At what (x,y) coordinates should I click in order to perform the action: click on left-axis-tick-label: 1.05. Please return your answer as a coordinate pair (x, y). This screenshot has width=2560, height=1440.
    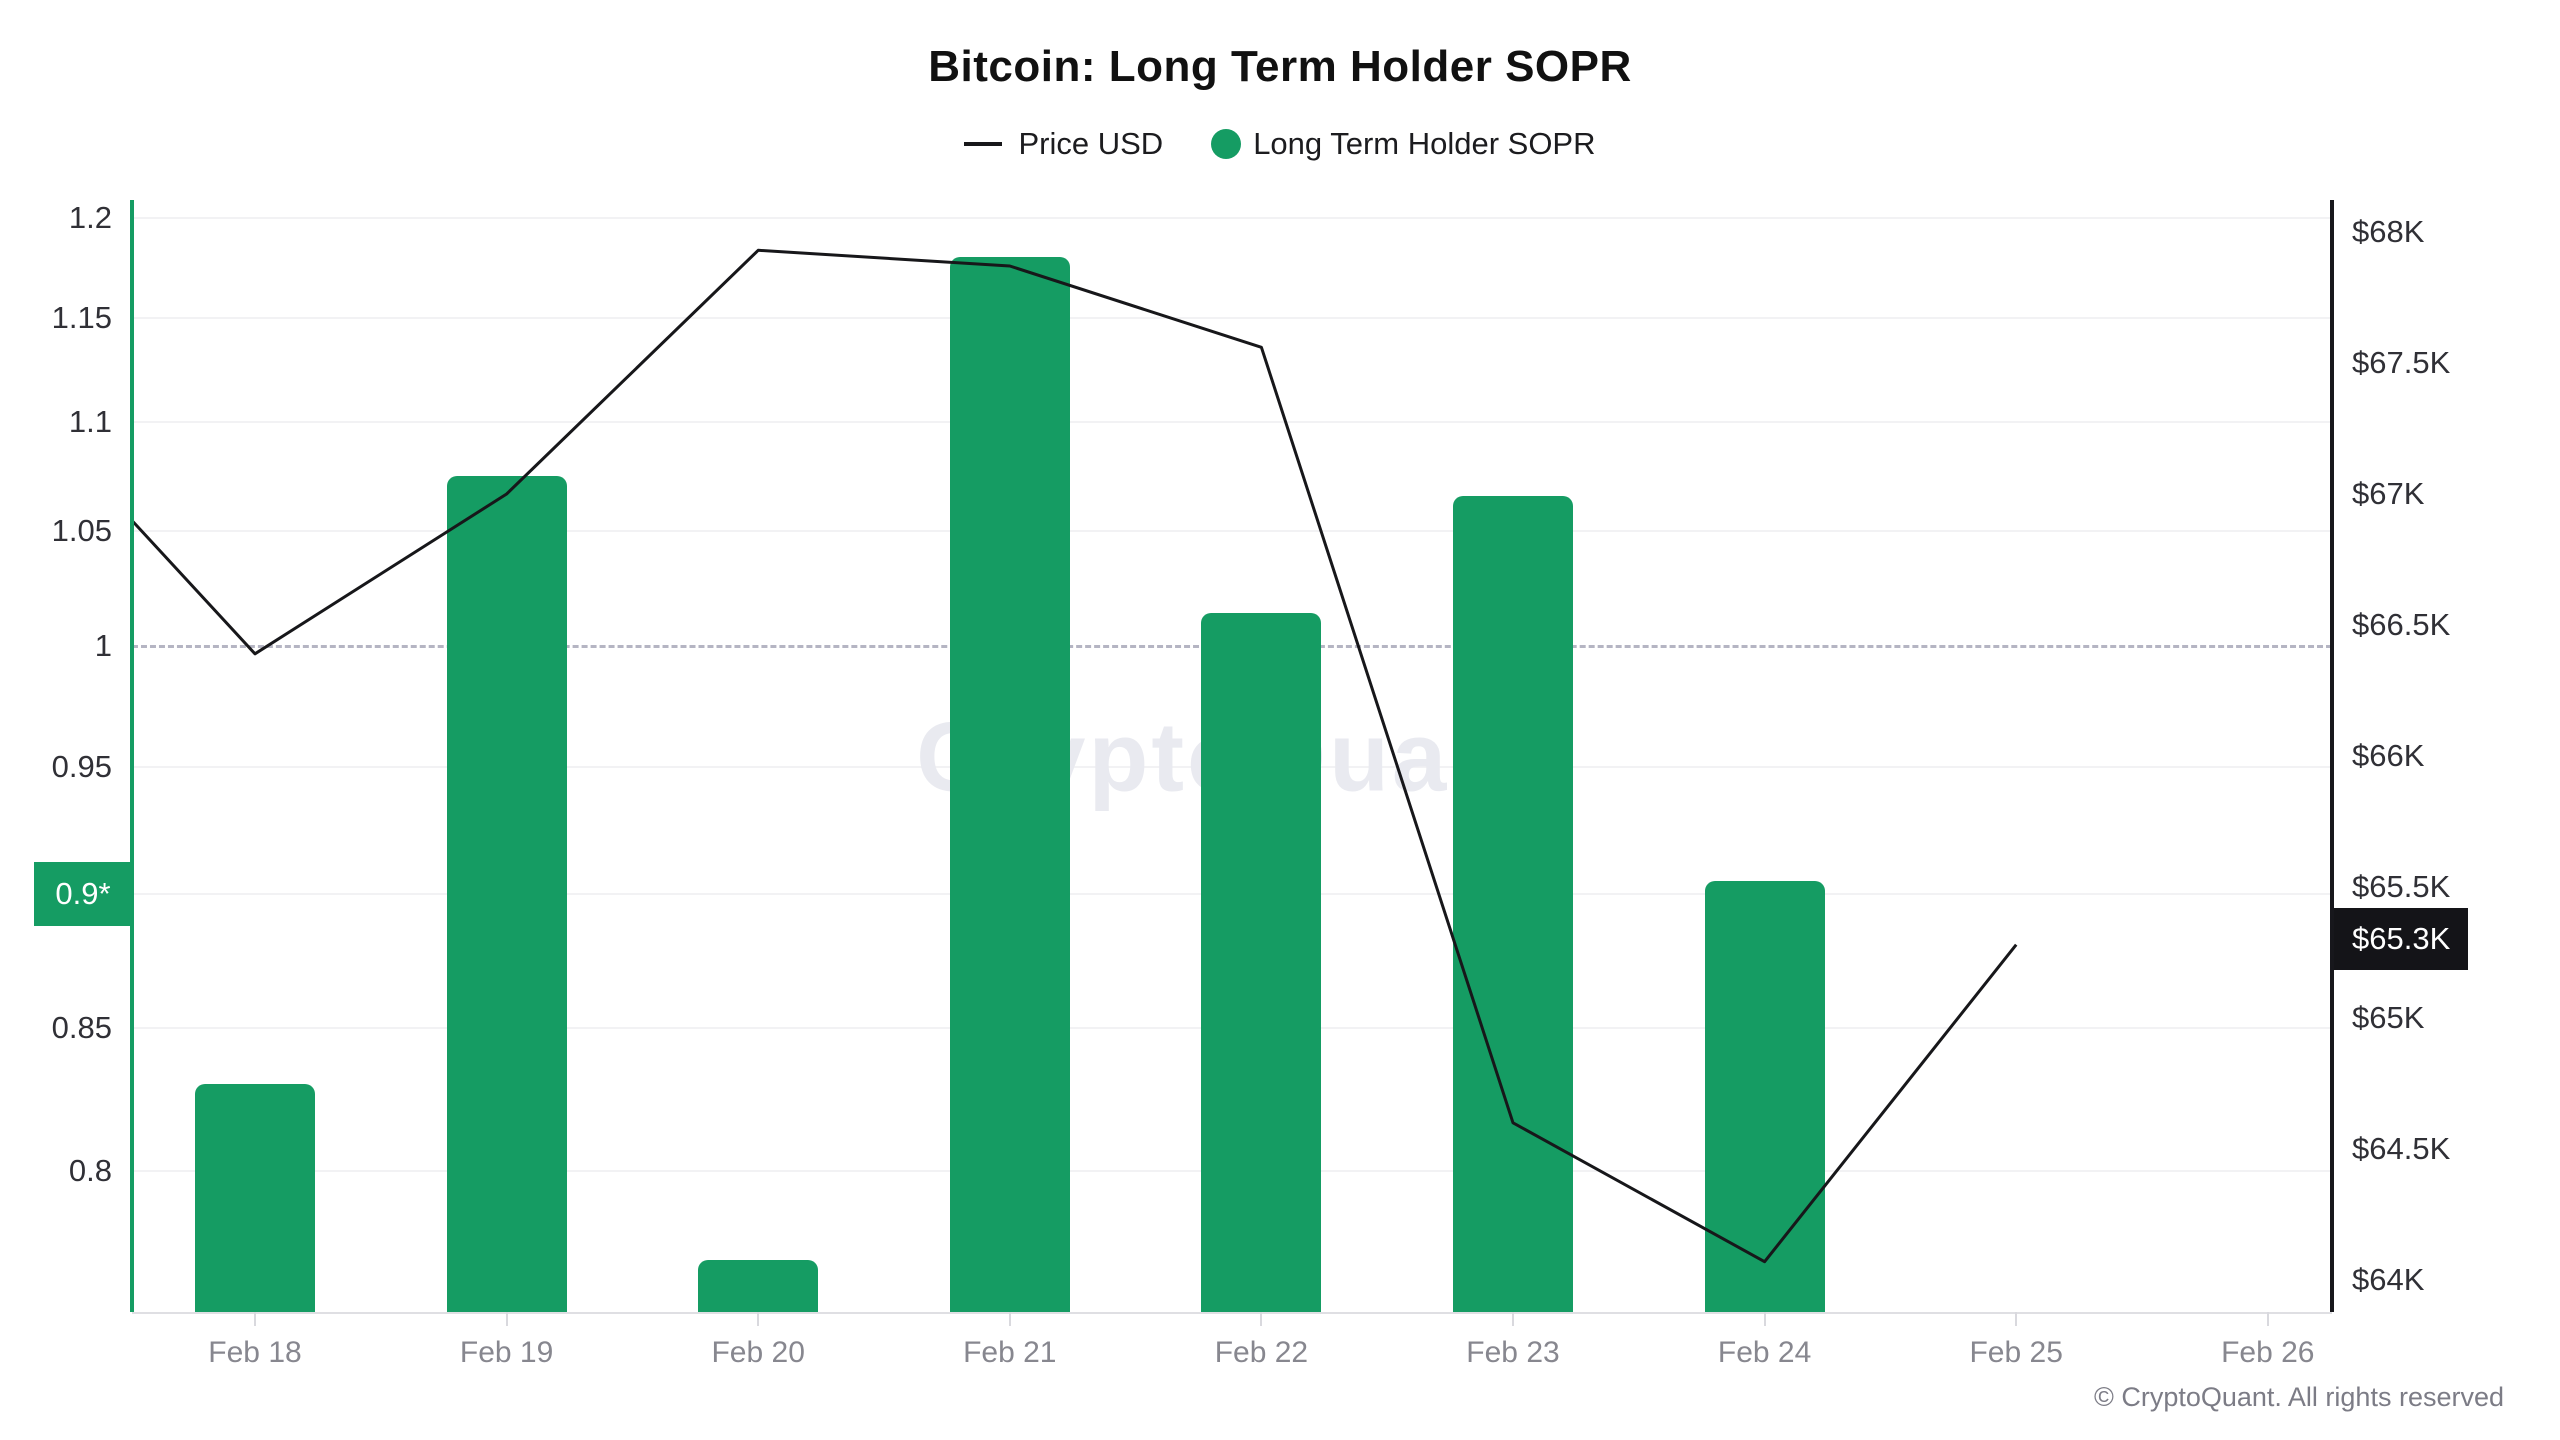
    Looking at the image, I should click on (81, 531).